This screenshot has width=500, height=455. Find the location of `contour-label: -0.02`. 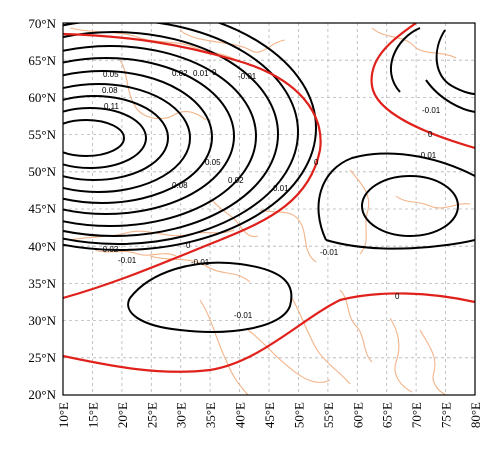

contour-label: -0.02 is located at coordinates (109, 249).